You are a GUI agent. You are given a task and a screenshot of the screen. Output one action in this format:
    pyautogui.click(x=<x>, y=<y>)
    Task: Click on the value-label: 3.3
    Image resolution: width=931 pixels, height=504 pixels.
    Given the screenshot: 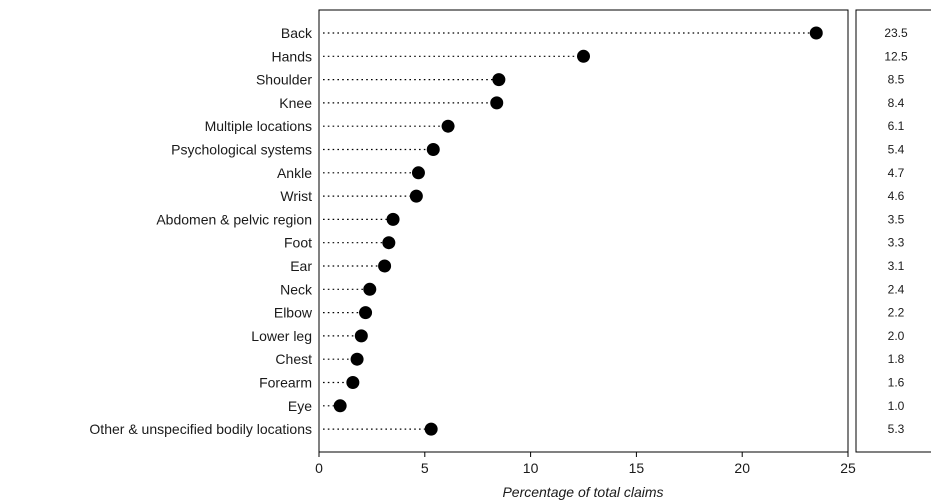 What is the action you would take?
    pyautogui.click(x=896, y=243)
    